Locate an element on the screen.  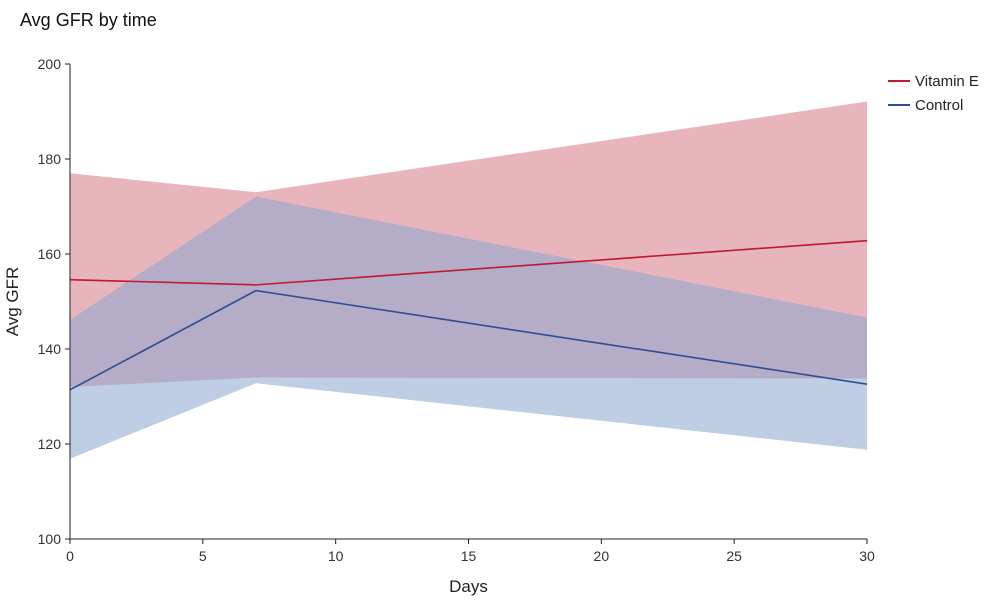
y-tick-label: 180 is located at coordinates (50, 159).